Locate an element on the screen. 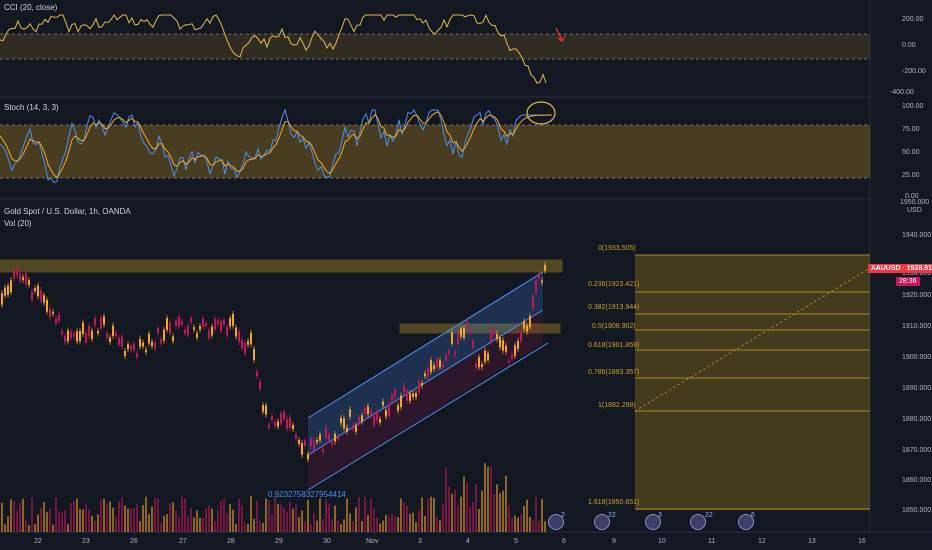 This screenshot has width=932, height=550. price-tick-partial: 1950.000 is located at coordinates (915, 202).